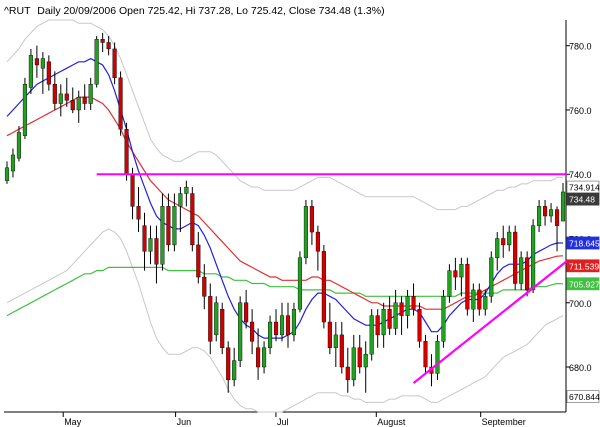 Image resolution: width=600 pixels, height=427 pixels. I want to click on price-tag-box, so click(583, 284).